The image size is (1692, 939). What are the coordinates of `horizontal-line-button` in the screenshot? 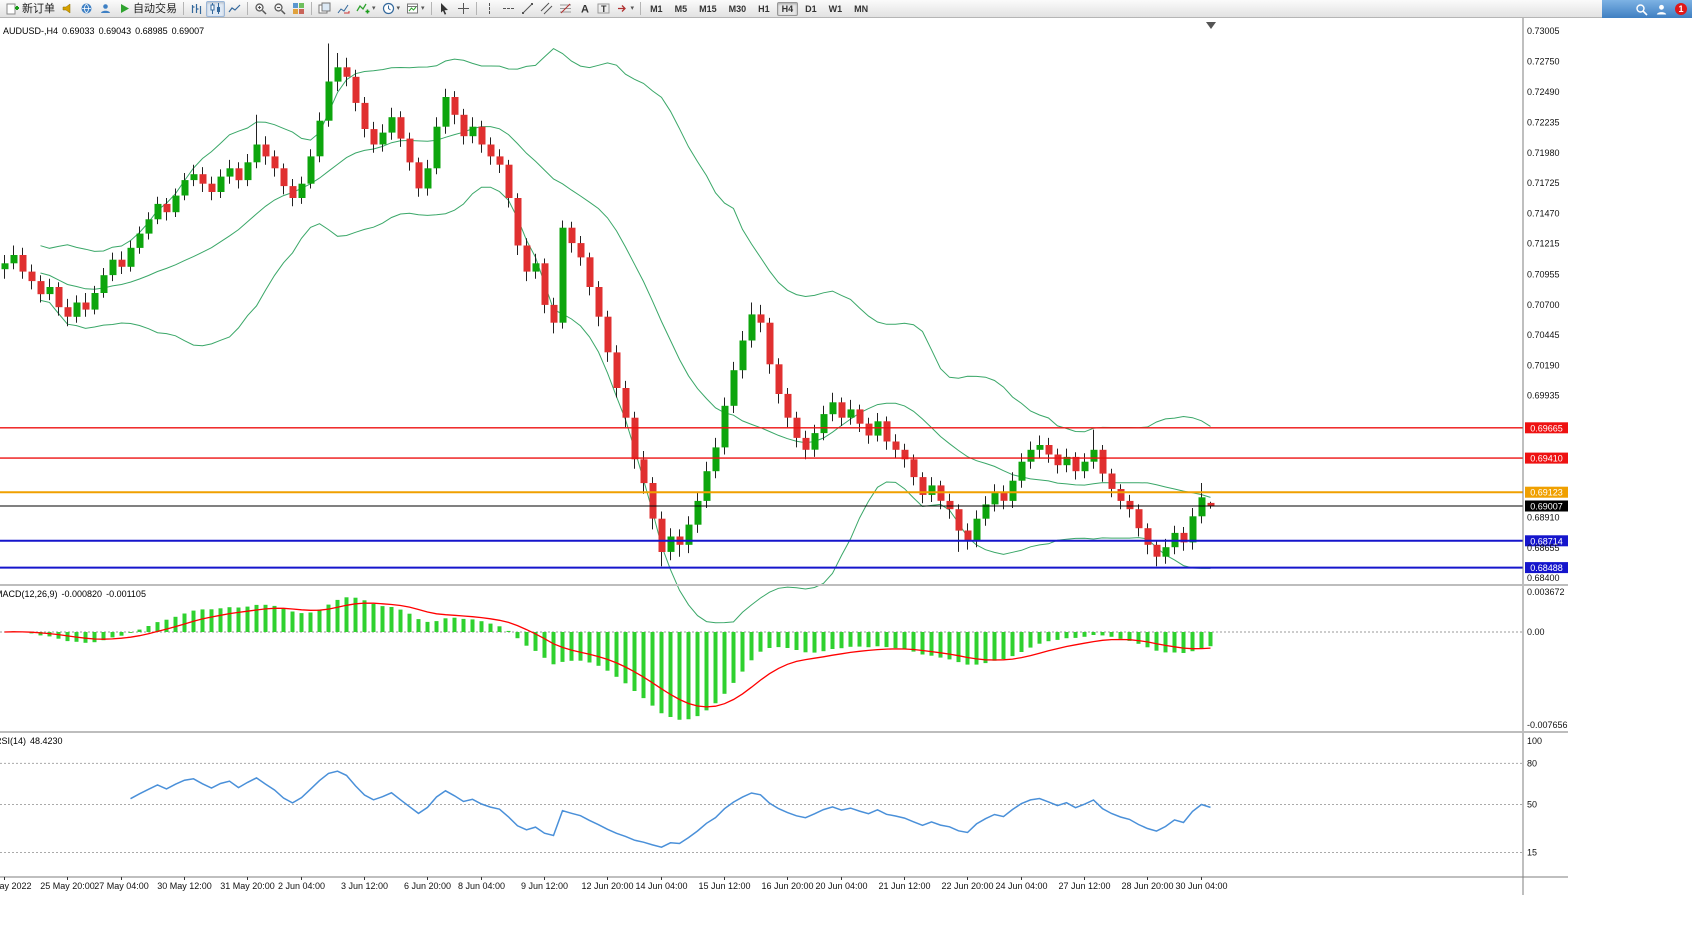 It's located at (508, 9).